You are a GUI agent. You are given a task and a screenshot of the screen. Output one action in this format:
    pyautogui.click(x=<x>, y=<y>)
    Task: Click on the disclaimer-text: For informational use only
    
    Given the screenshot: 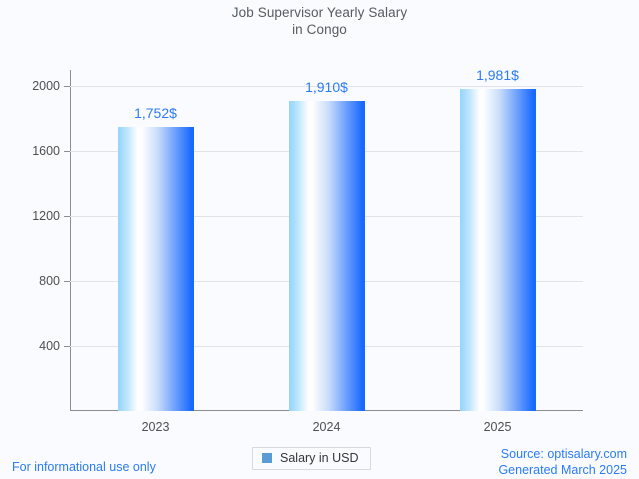 What is the action you would take?
    pyautogui.click(x=84, y=467)
    